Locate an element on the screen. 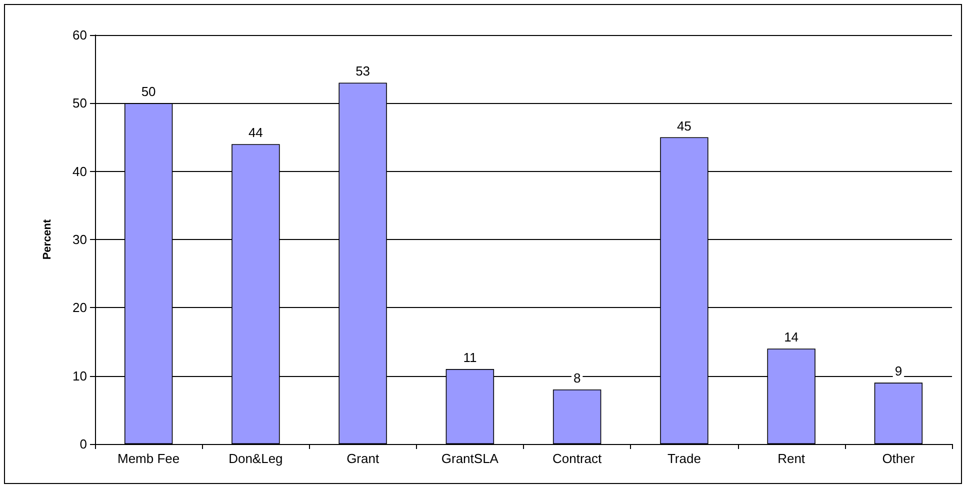 Image resolution: width=964 pixels, height=485 pixels. data-label: 50 is located at coordinates (148, 92).